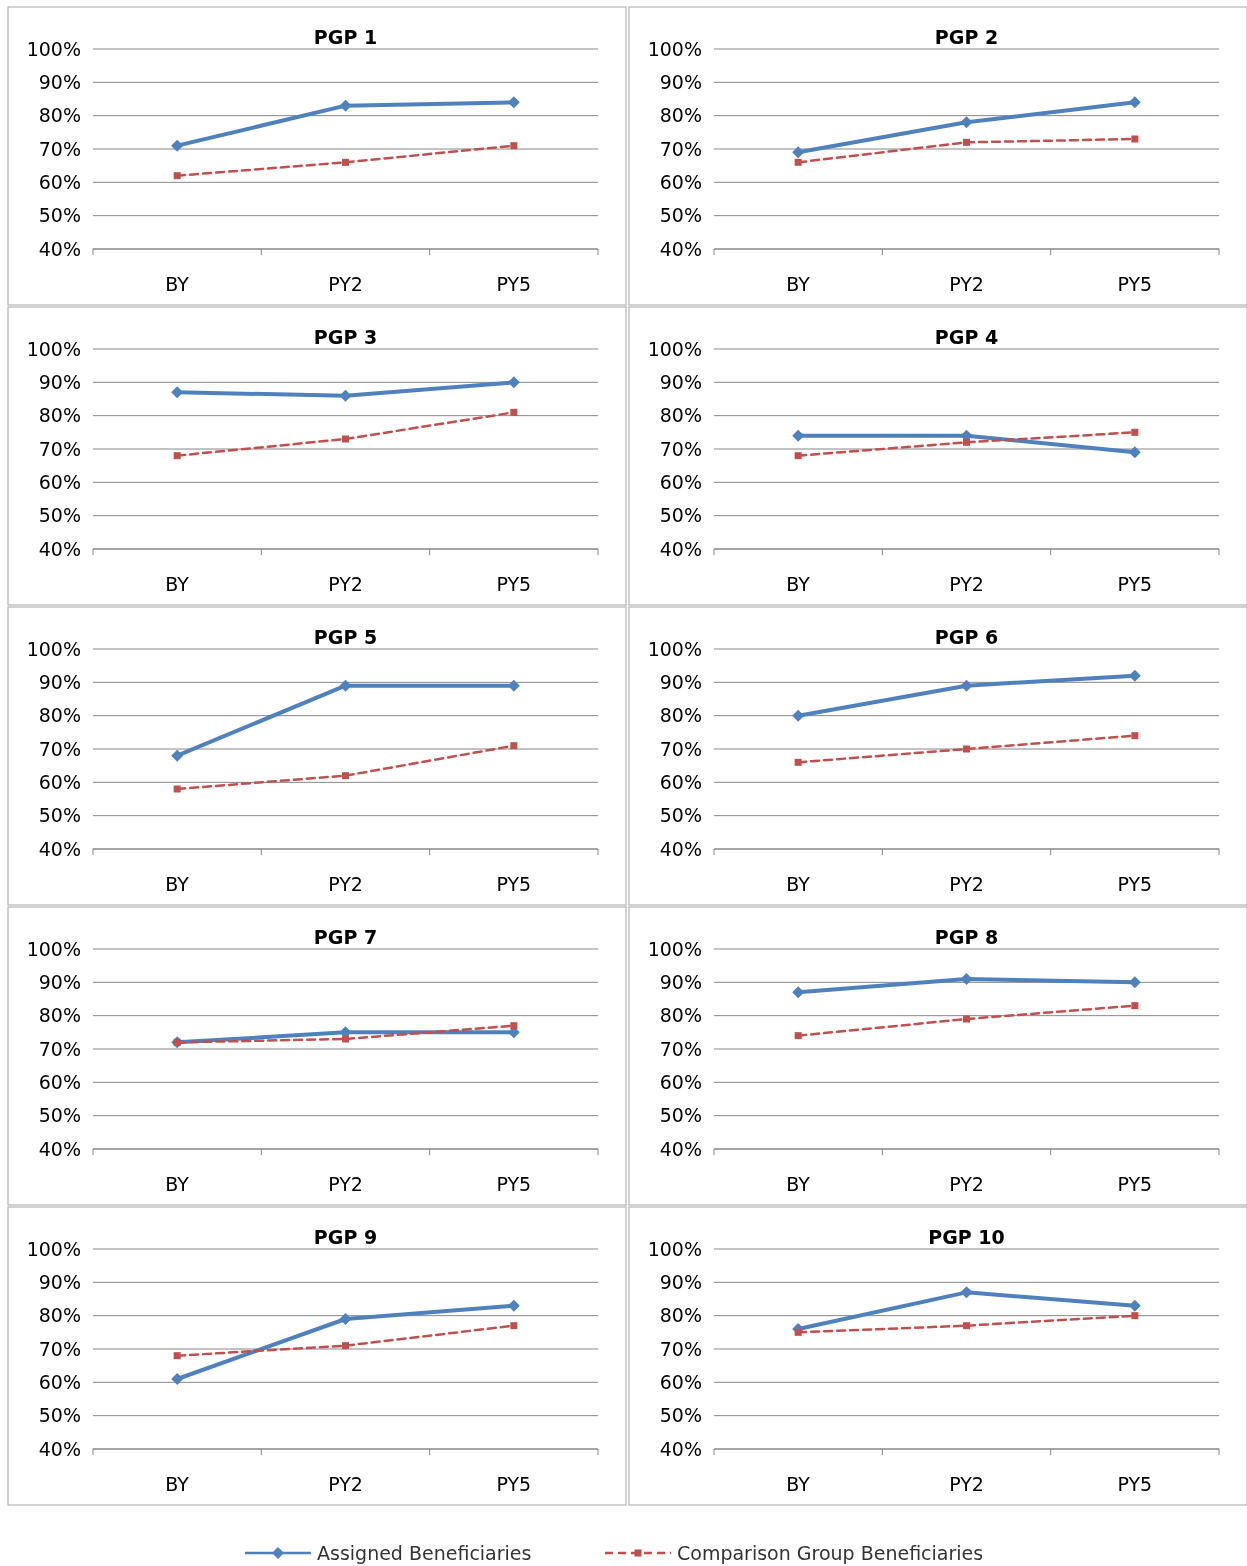 This screenshot has height=1566, width=1247. What do you see at coordinates (966, 37) in the screenshot?
I see `chart-title: PGP 2` at bounding box center [966, 37].